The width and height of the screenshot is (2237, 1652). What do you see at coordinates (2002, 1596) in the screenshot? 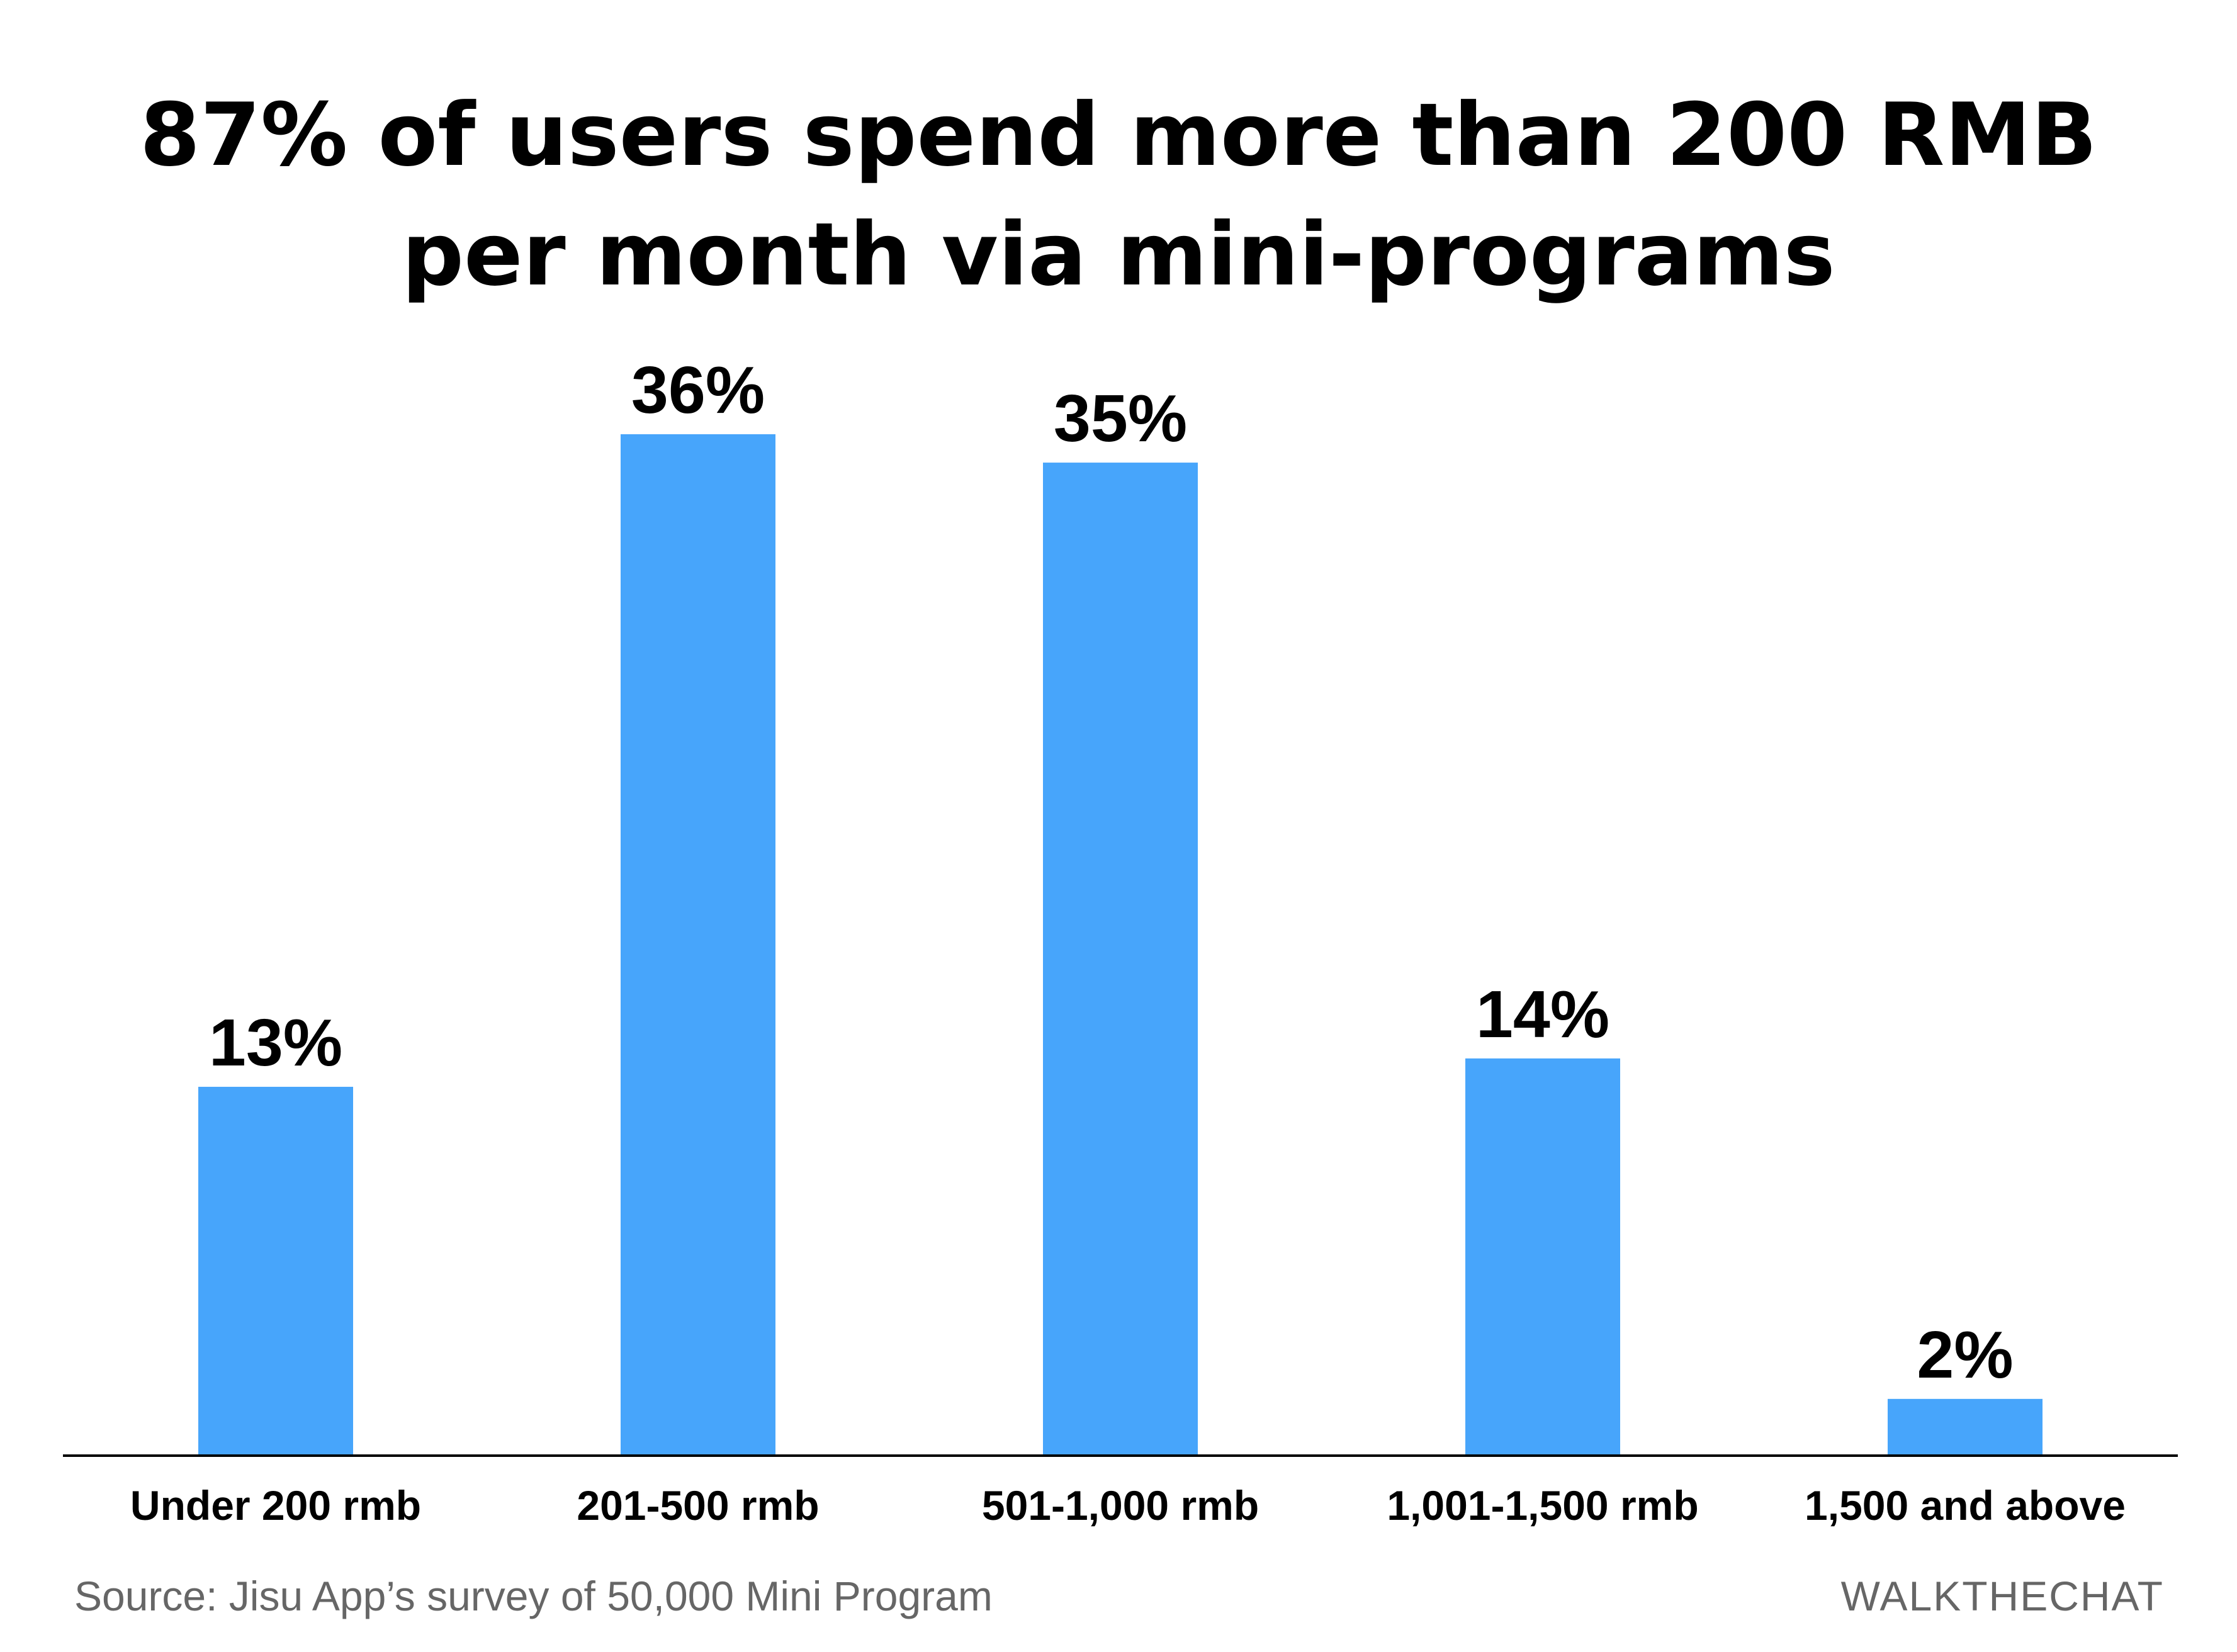
I see `brand-logo-text: WALKTHECHAT` at bounding box center [2002, 1596].